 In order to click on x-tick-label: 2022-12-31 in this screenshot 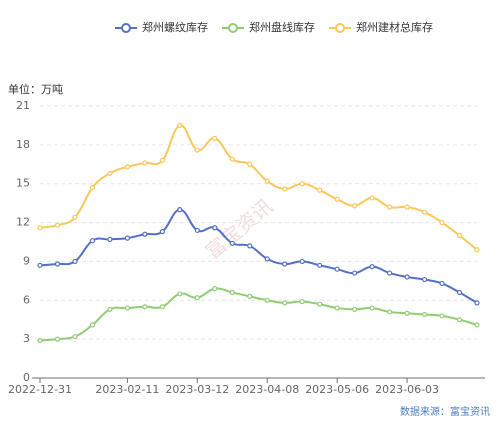, I will do `click(40, 389)`.